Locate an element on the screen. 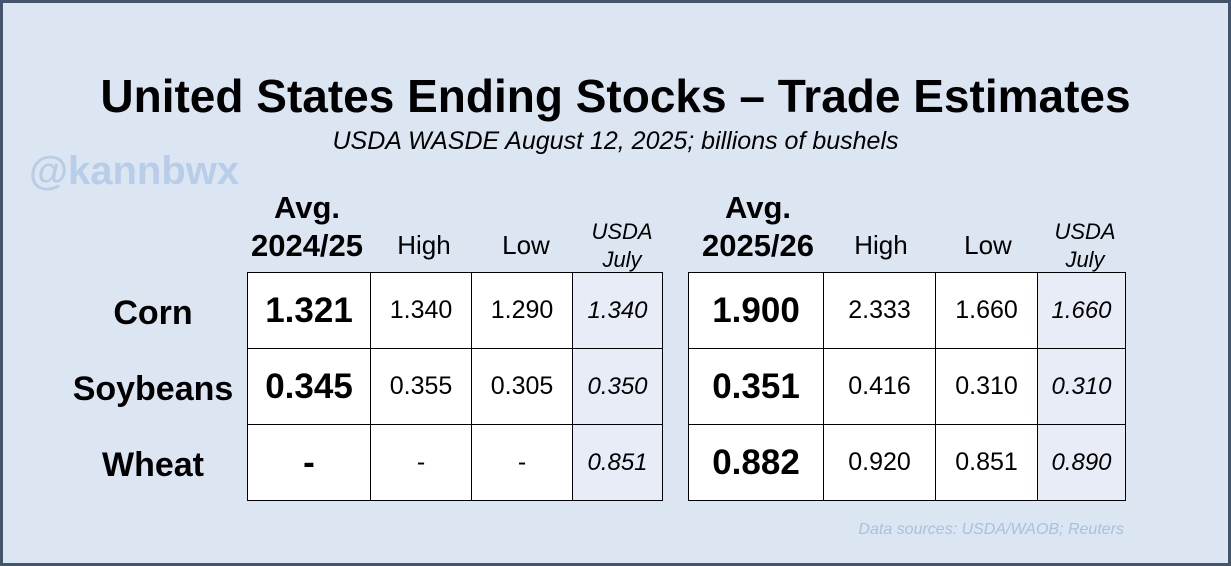 The image size is (1231, 566). row-label-wheat: Wheat is located at coordinates (153, 465).